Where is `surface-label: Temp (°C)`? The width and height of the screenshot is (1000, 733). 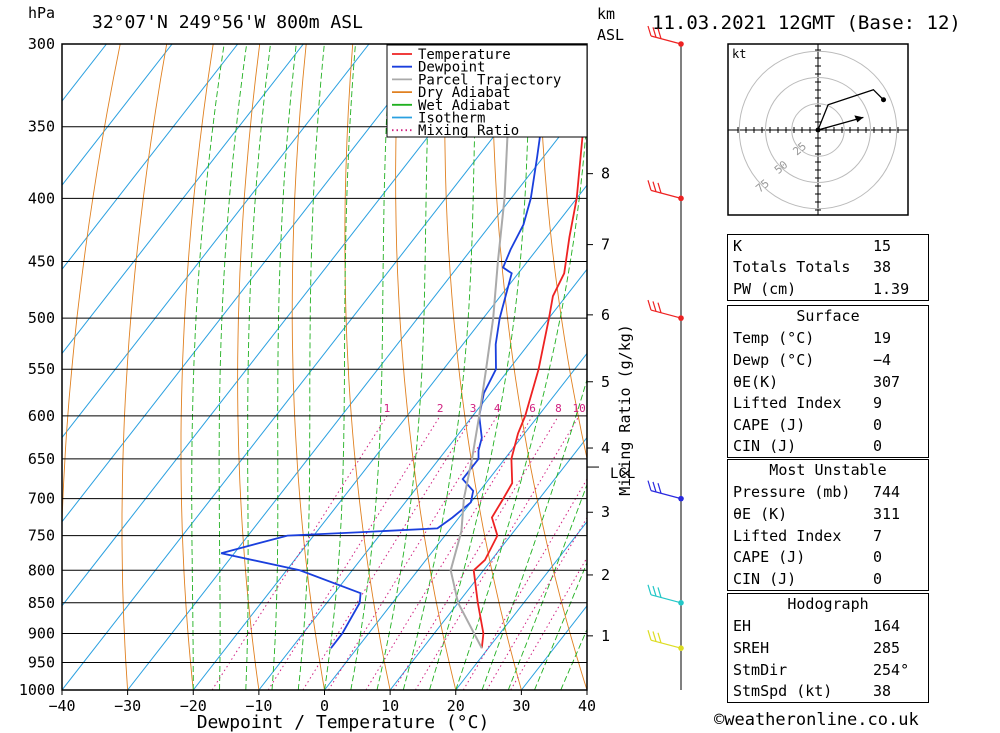
surface-label: Temp (°C) is located at coordinates (774, 338).